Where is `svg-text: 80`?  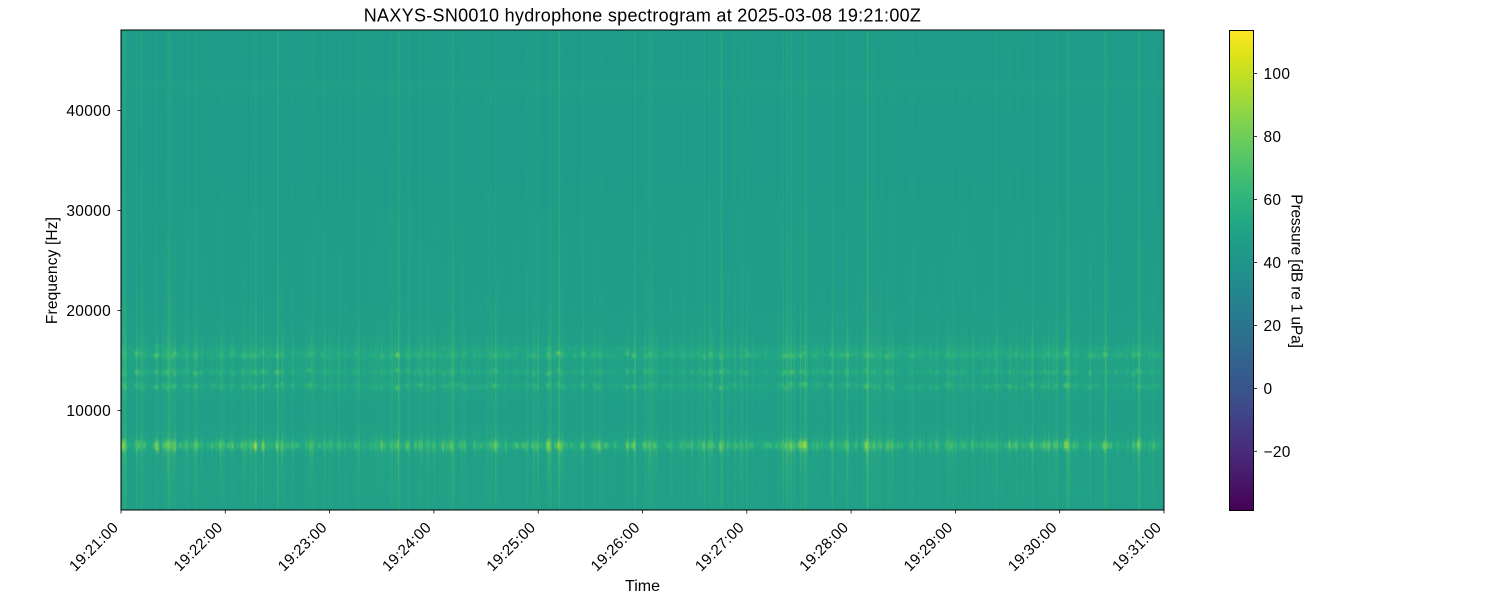 svg-text: 80 is located at coordinates (1273, 137).